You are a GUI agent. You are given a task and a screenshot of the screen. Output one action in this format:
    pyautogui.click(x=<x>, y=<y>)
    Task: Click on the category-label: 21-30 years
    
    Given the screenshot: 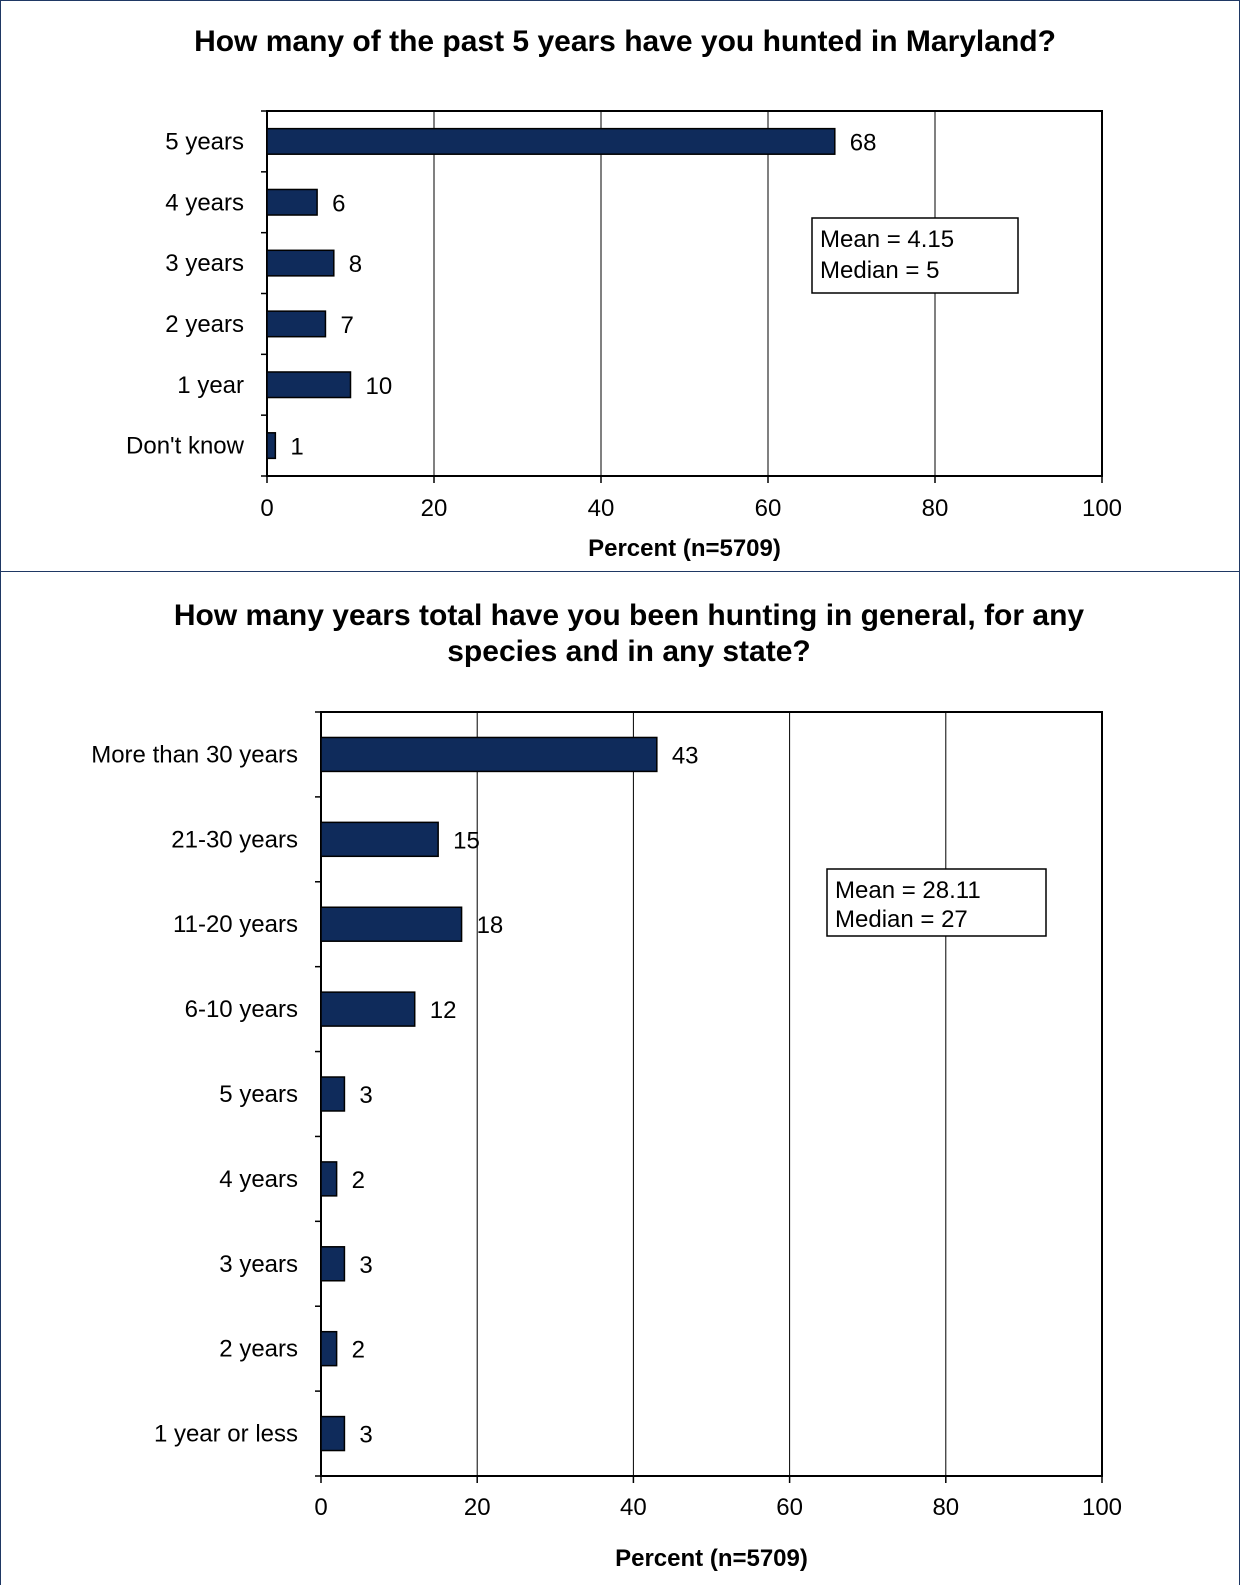 What is the action you would take?
    pyautogui.click(x=234, y=839)
    